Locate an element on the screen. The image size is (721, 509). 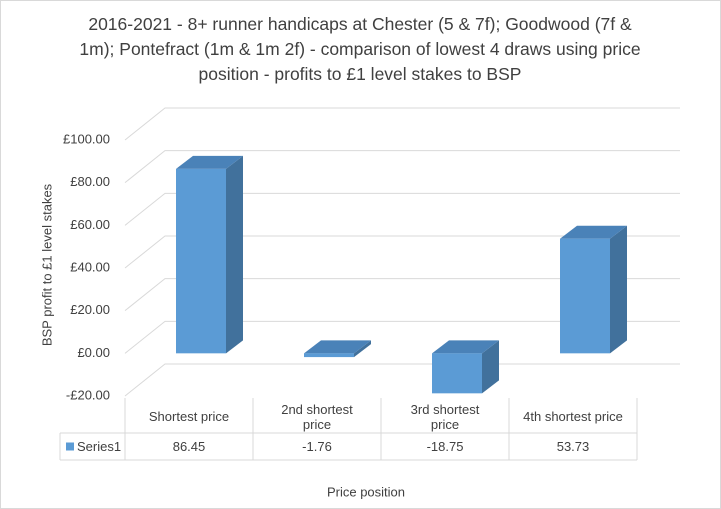
y-tick-label: £80.00 is located at coordinates (90, 181).